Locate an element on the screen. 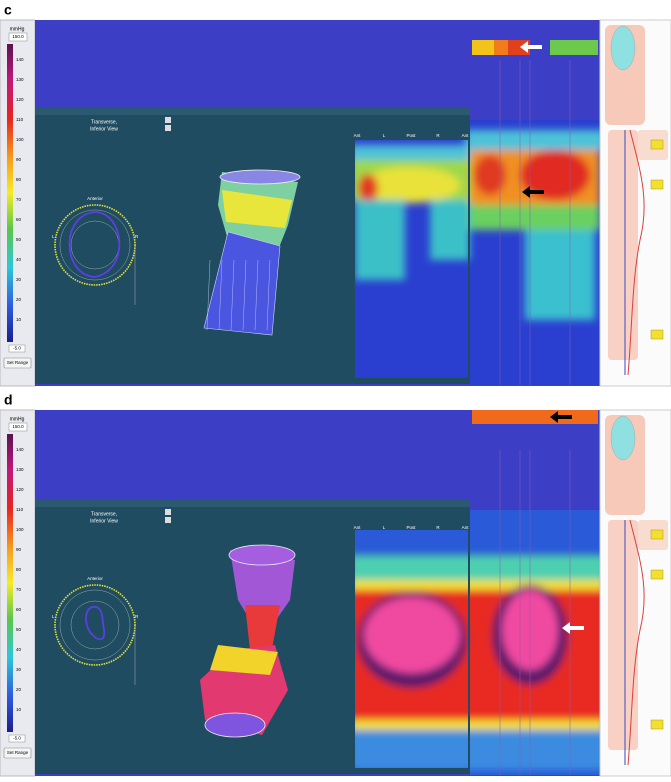 This screenshot has height=782, width=671. set-range-label: Set Range is located at coordinates (18, 362).